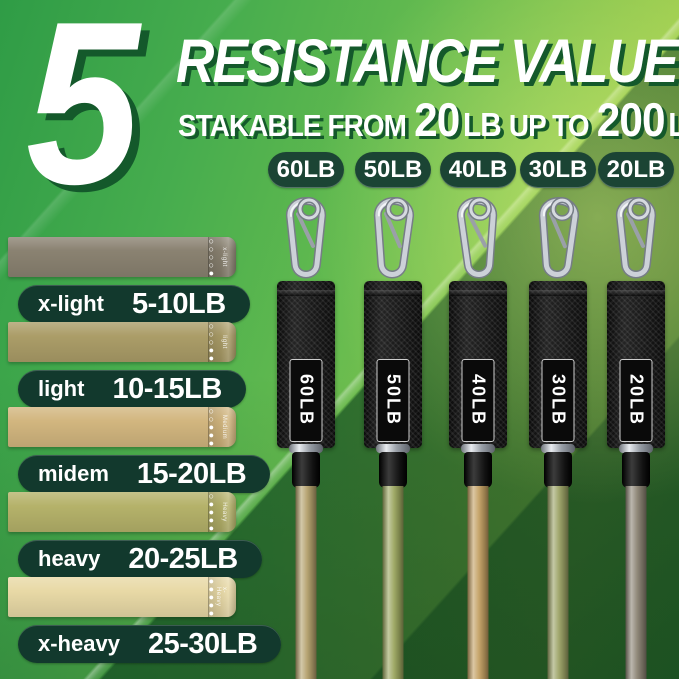 This screenshot has height=679, width=679. I want to click on sleeve-weight-label: 20LB, so click(636, 400).